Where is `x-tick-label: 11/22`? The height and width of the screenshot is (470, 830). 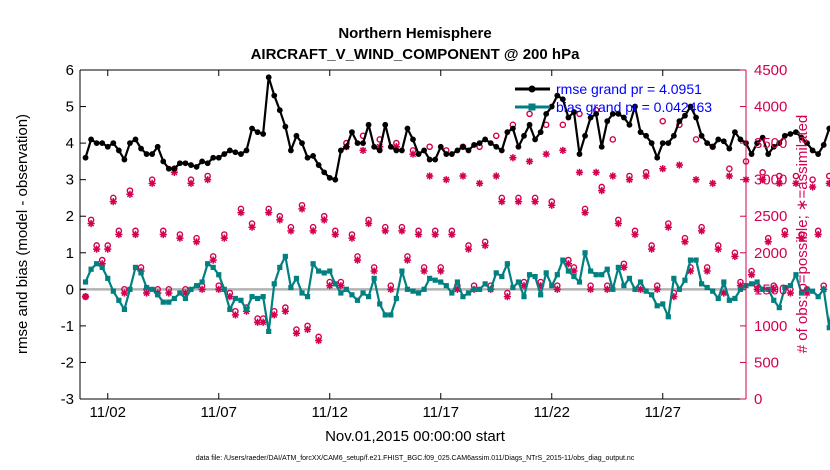
x-tick-label: 11/22 is located at coordinates (552, 412).